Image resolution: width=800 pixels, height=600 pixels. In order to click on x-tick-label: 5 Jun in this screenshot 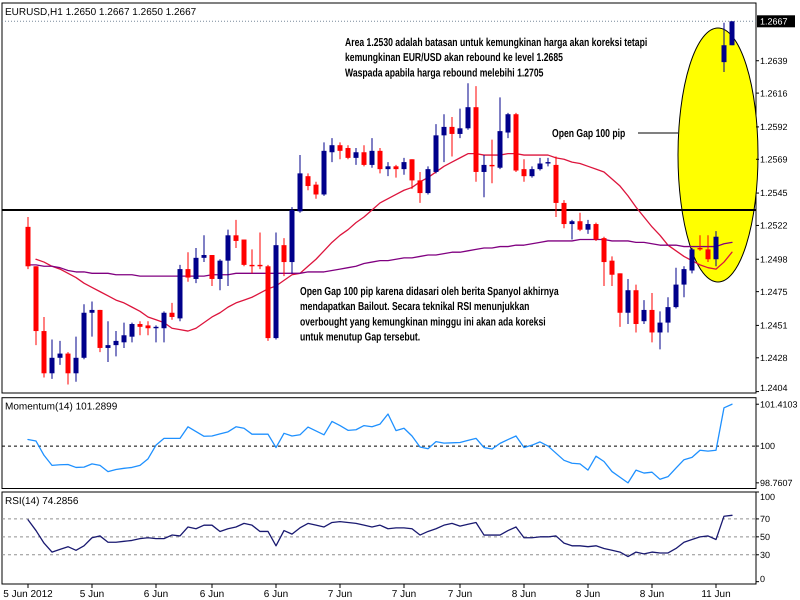, I will do `click(92, 594)`.